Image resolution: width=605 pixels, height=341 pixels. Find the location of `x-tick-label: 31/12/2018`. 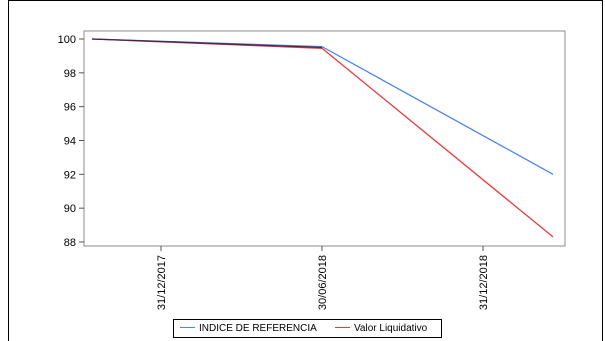

x-tick-label: 31/12/2018 is located at coordinates (484, 282).